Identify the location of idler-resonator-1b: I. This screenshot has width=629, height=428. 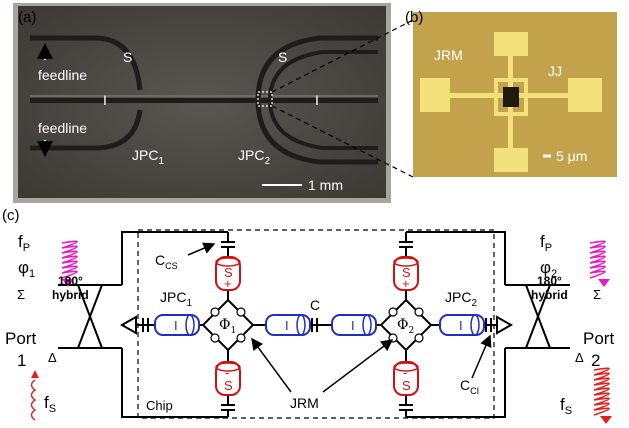
(288, 325).